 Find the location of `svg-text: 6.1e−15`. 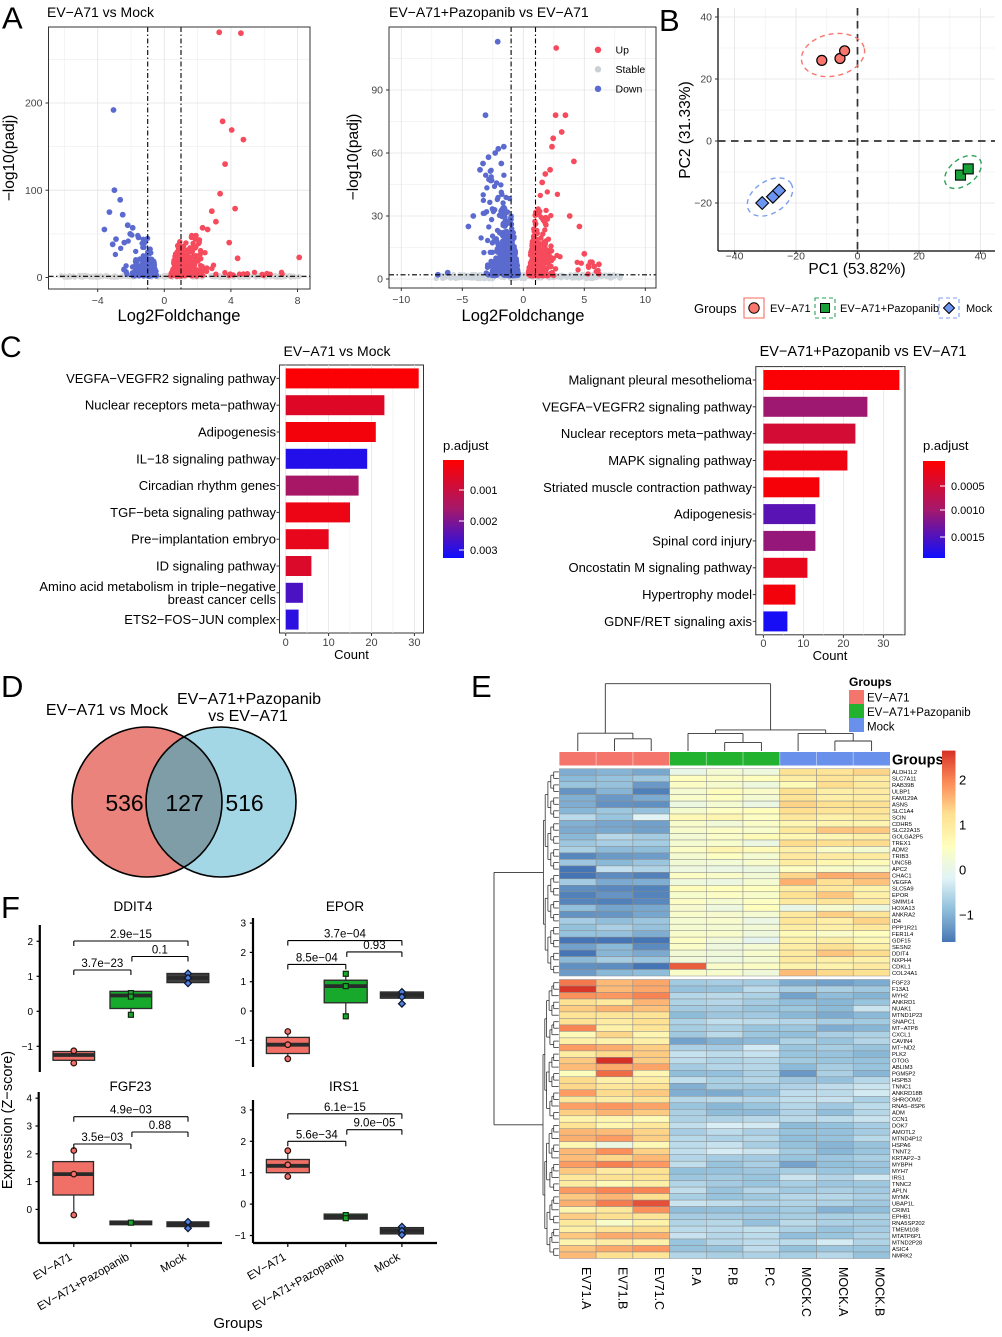

svg-text: 6.1e−15 is located at coordinates (345, 1108).